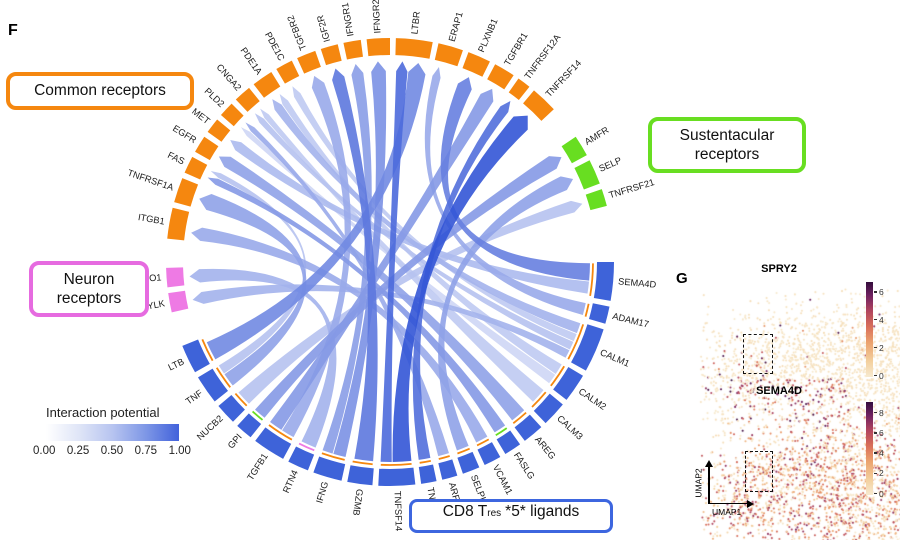  I want to click on arc-segment-PLXNB1, so click(476, 64).